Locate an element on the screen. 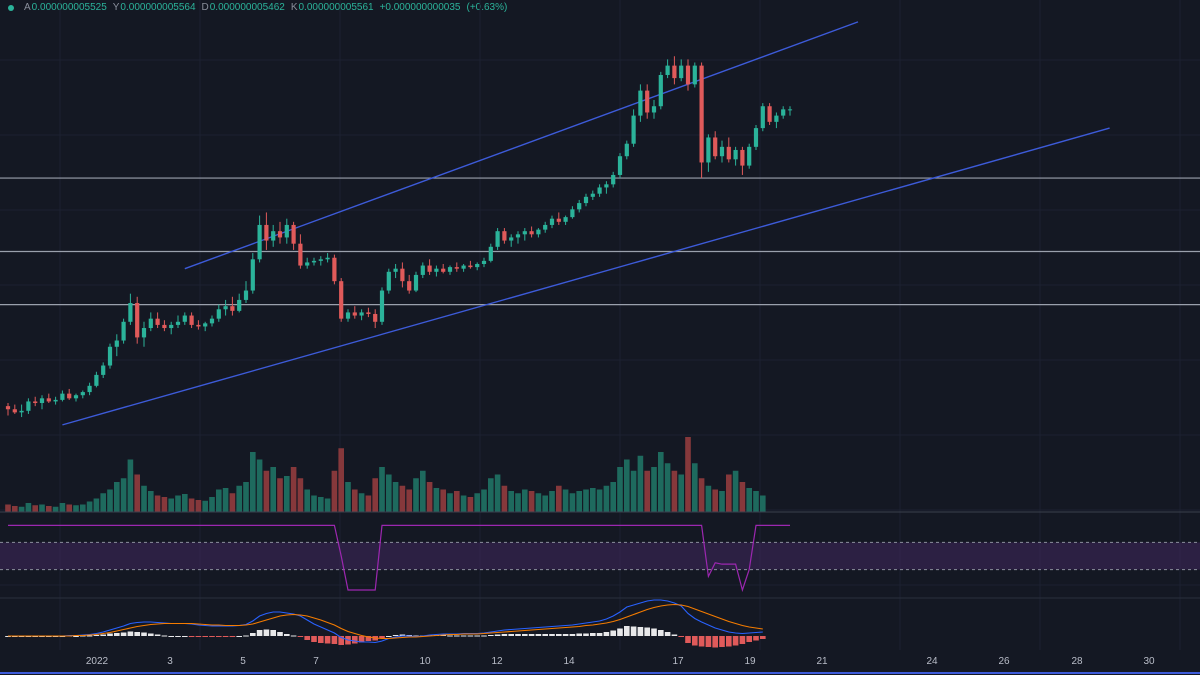  high-value: 0.000000005564 is located at coordinates (158, 7).